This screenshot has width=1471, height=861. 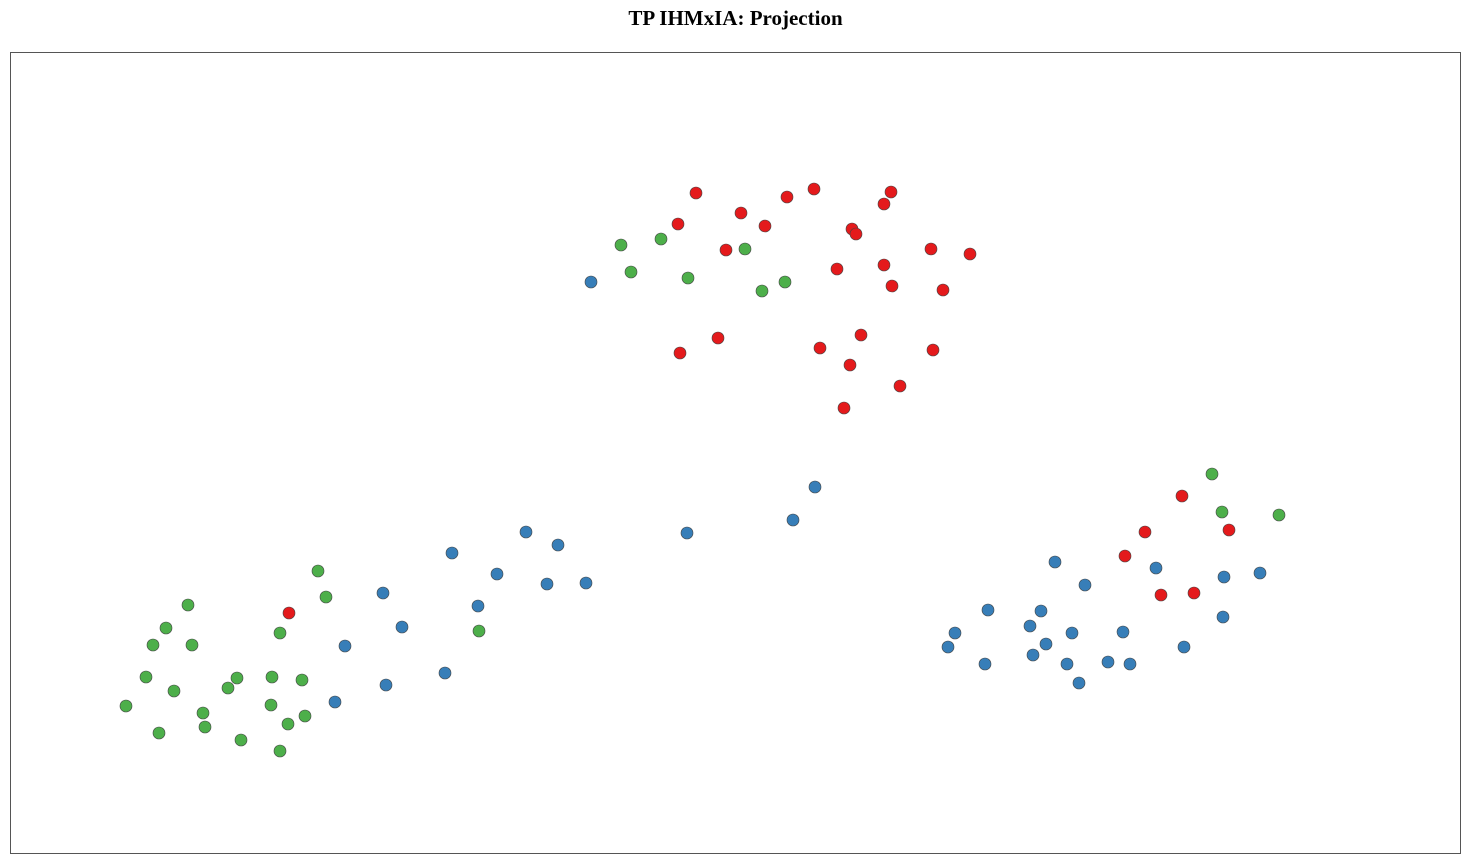 I want to click on chart-title: TP IHMxIA: Projection, so click(x=735, y=18).